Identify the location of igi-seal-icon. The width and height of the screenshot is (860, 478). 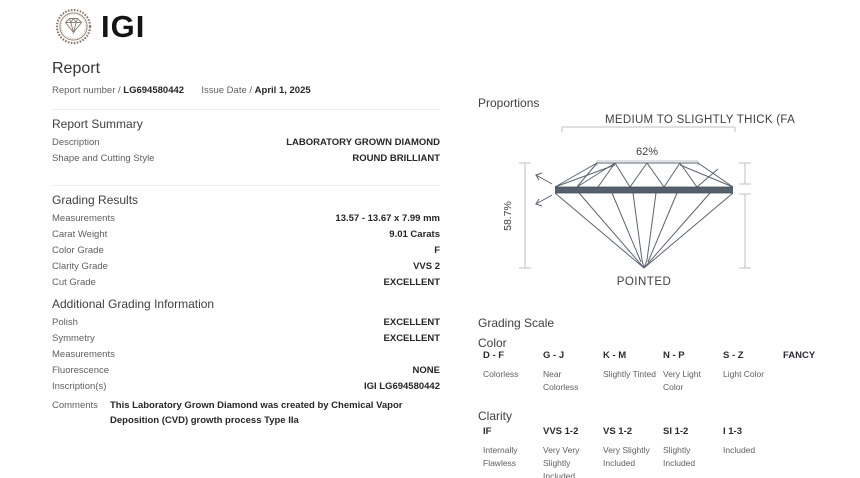
(73, 26).